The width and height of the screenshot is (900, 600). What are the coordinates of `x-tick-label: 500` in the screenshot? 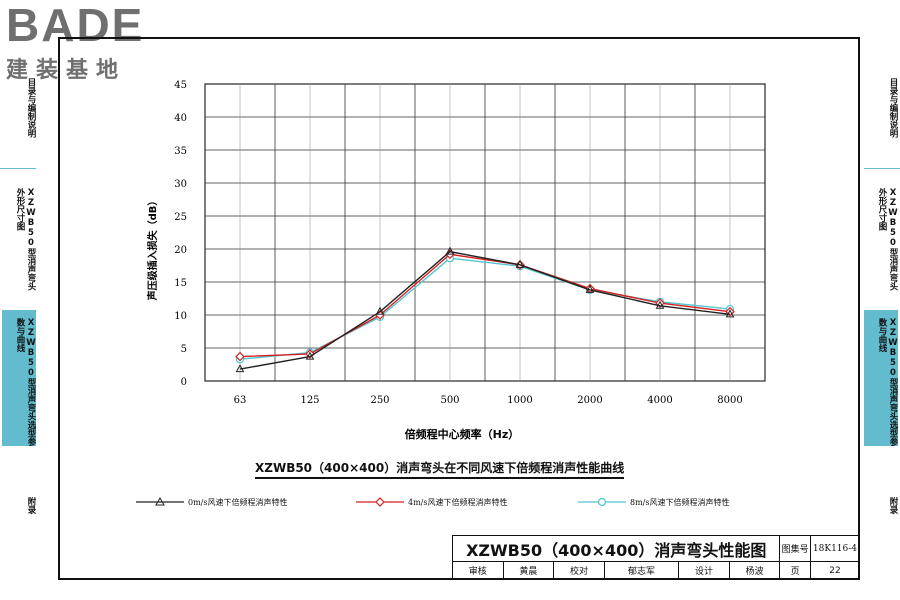 It's located at (449, 400).